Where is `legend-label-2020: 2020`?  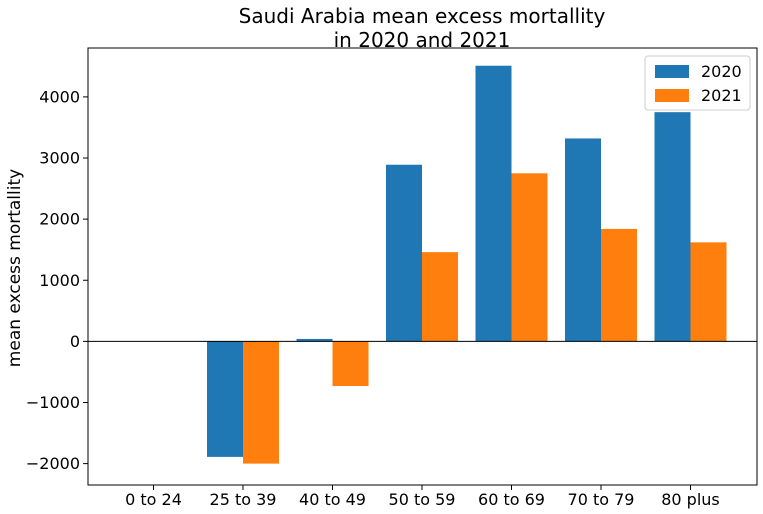
legend-label-2020: 2020 is located at coordinates (721, 71).